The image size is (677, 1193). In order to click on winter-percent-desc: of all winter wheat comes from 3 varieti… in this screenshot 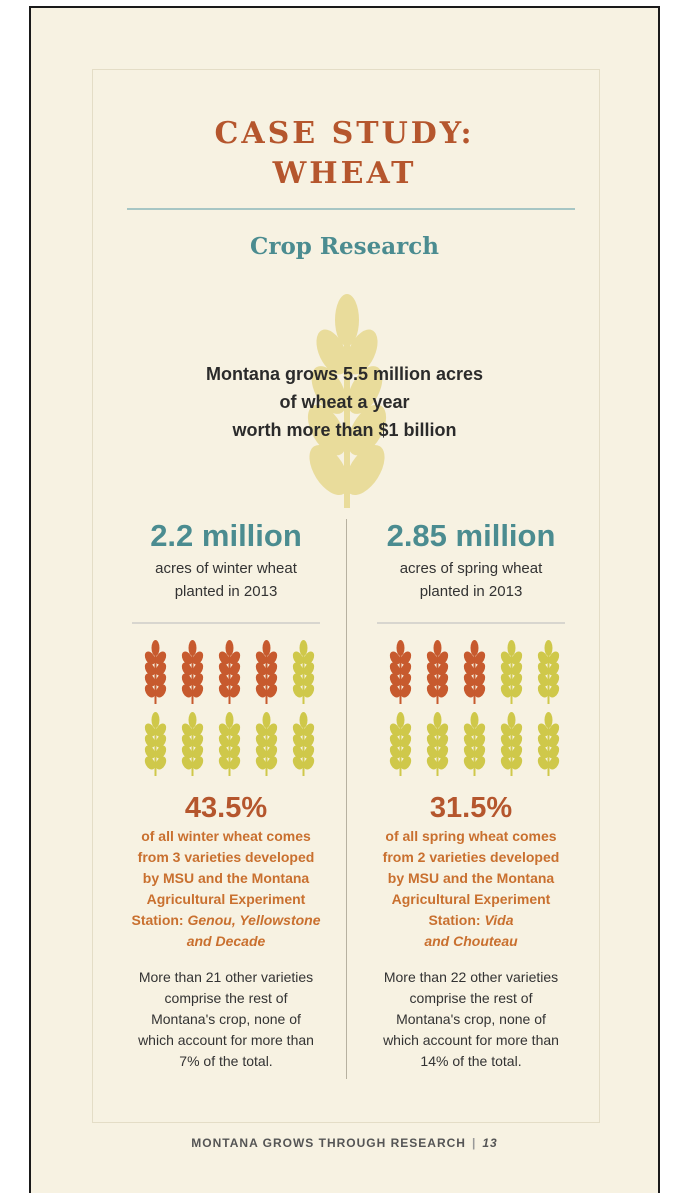, I will do `click(226, 889)`.